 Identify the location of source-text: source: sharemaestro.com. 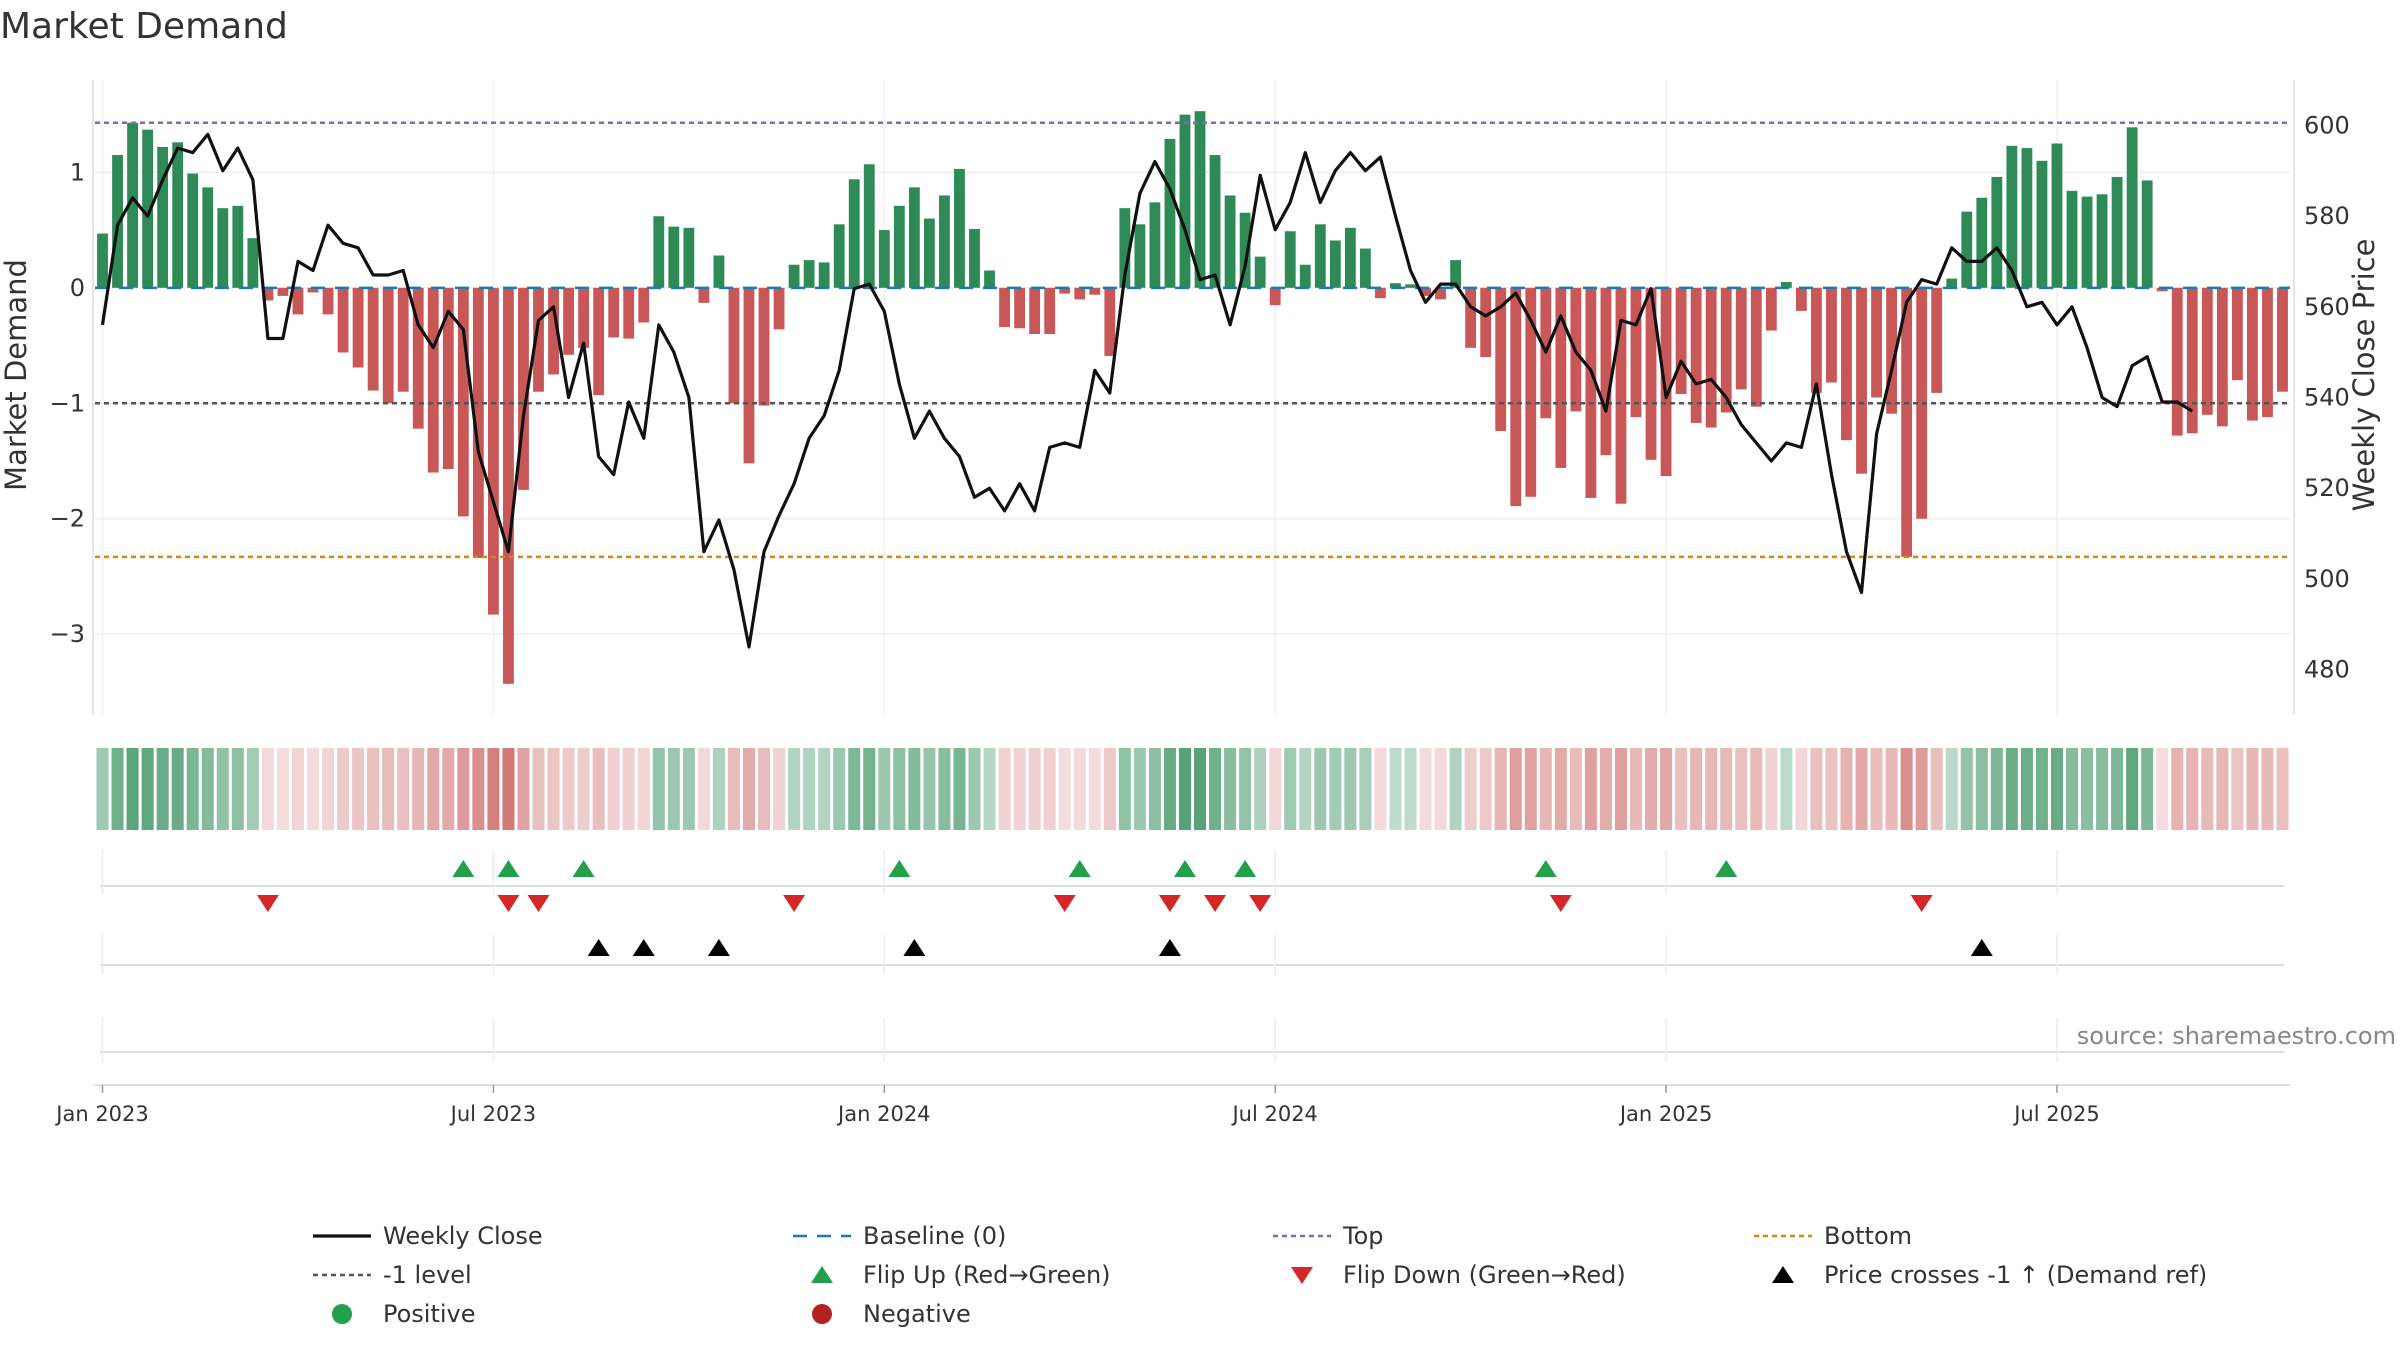
(2236, 1036).